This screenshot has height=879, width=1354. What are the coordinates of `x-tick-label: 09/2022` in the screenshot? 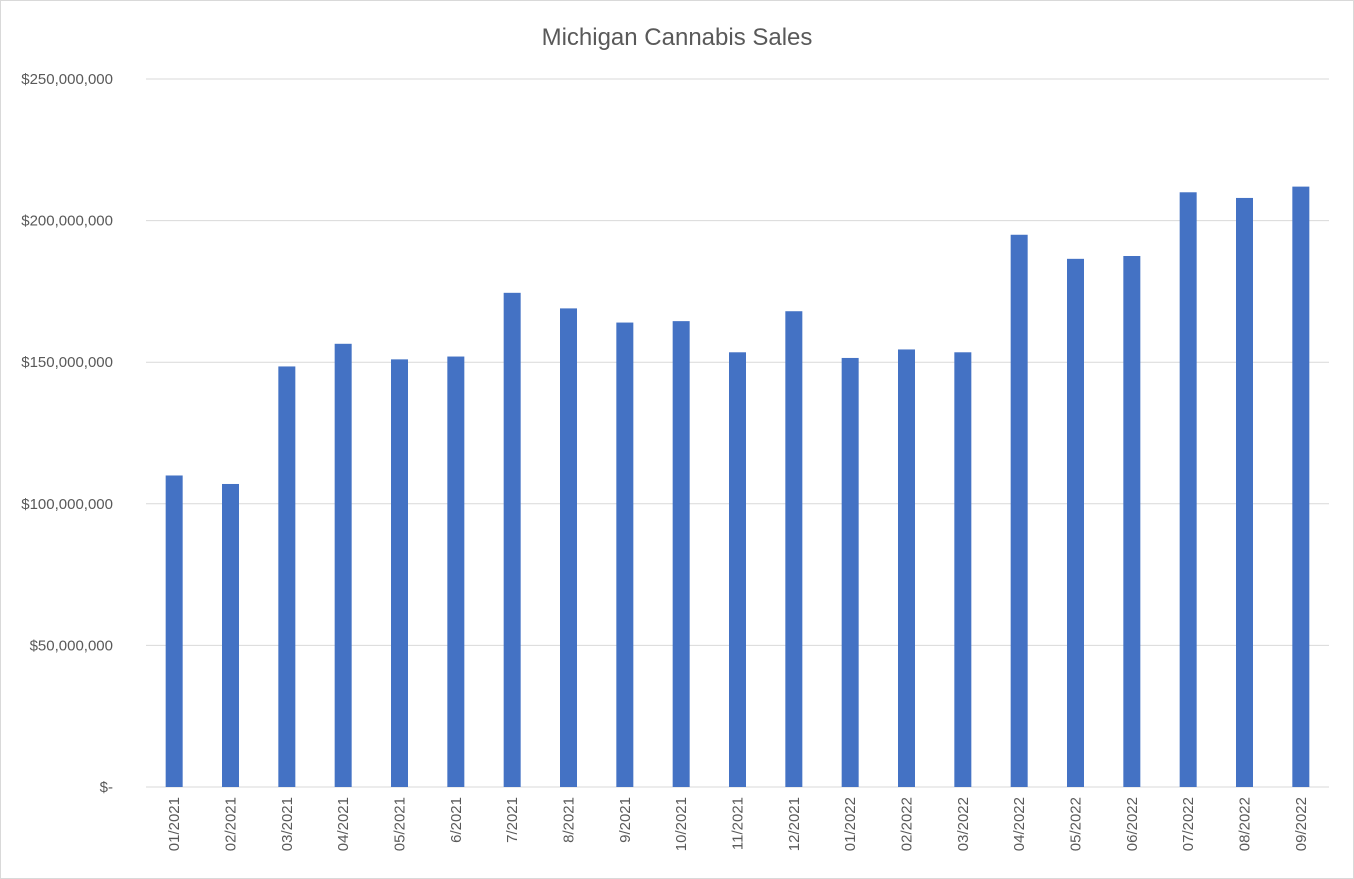 It's located at (1301, 824).